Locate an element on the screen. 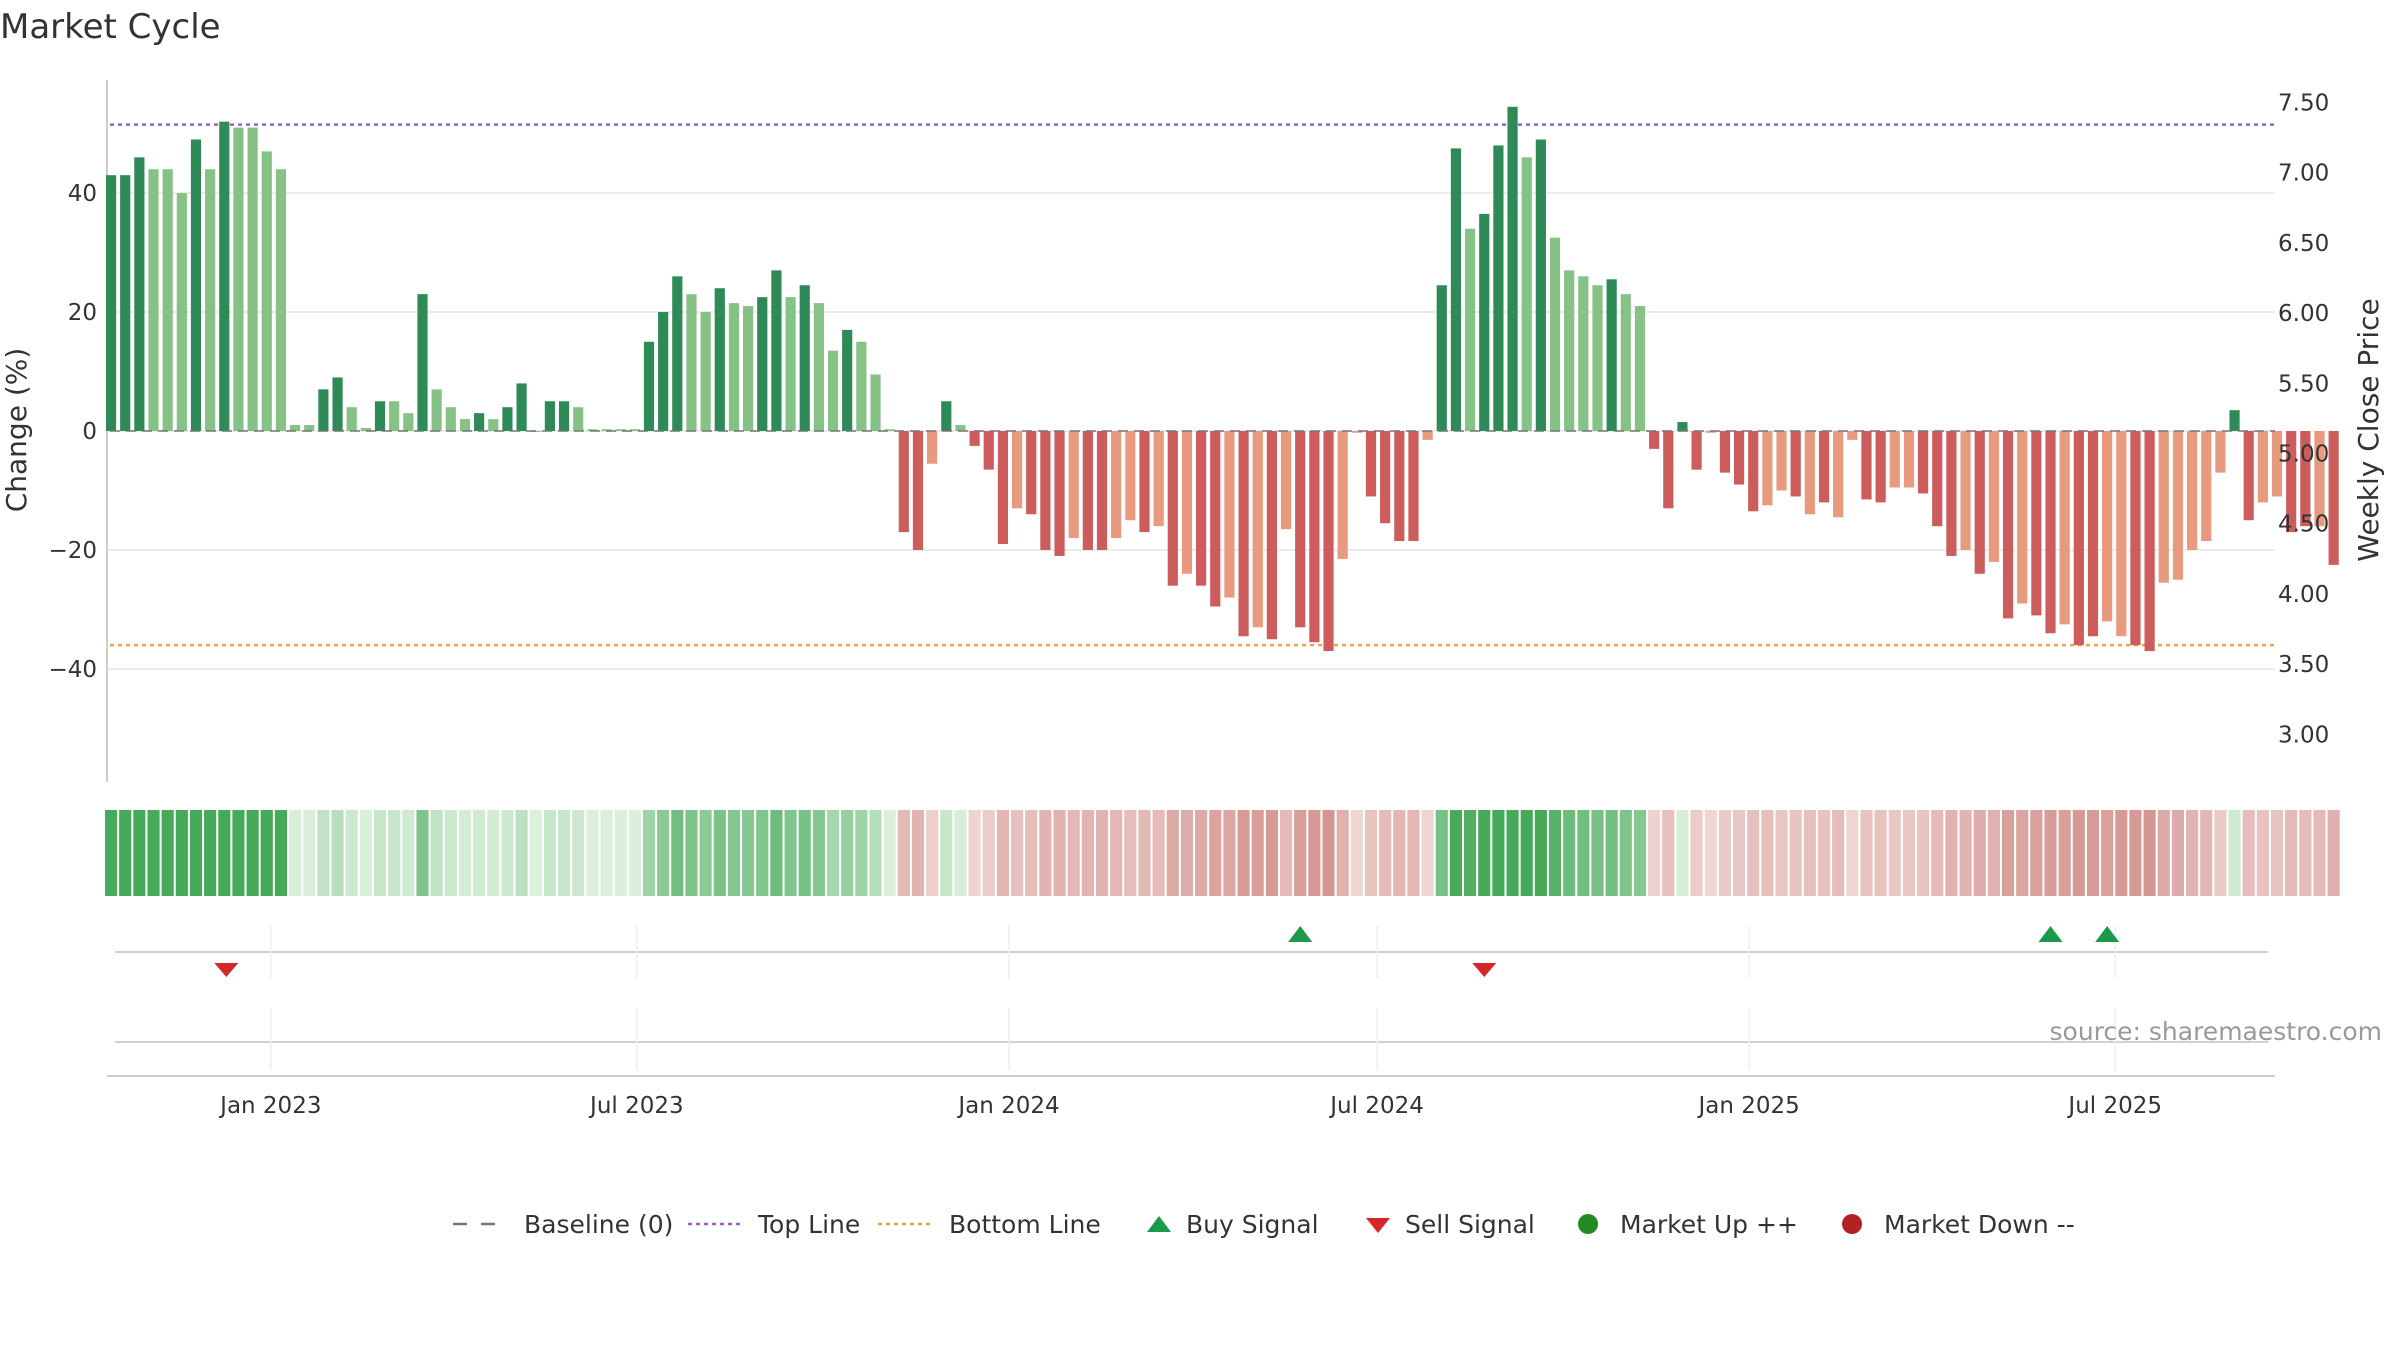 Image resolution: width=2400 pixels, height=1350 pixels. x-tick-label: Jan 2024 is located at coordinates (1007, 1106).